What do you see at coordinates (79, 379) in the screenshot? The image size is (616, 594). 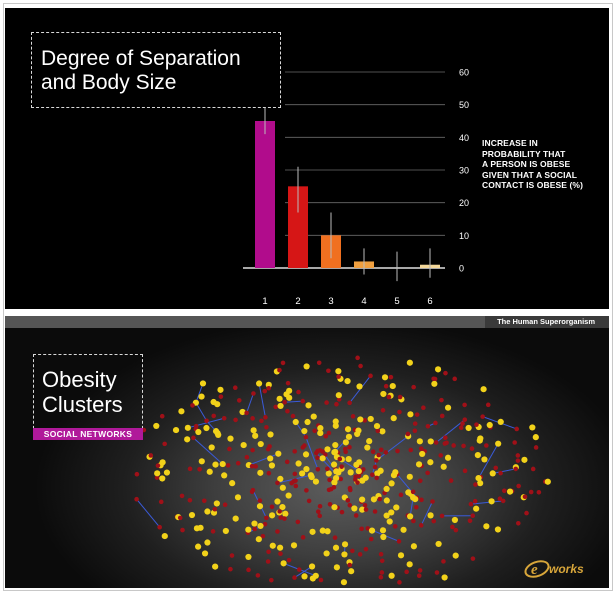 I see `cluster-title-line1: Obesity` at bounding box center [79, 379].